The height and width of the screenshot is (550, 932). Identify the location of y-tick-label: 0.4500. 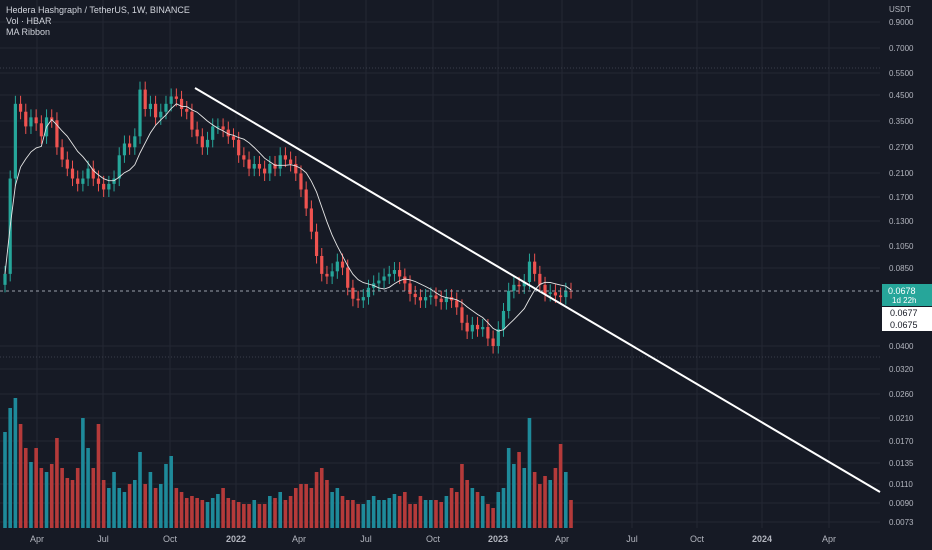
(901, 95).